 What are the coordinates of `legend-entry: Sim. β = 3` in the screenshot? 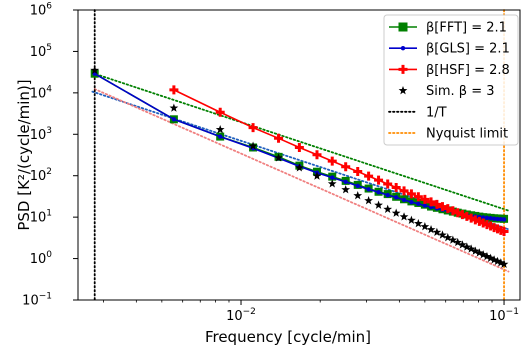 It's located at (446, 91).